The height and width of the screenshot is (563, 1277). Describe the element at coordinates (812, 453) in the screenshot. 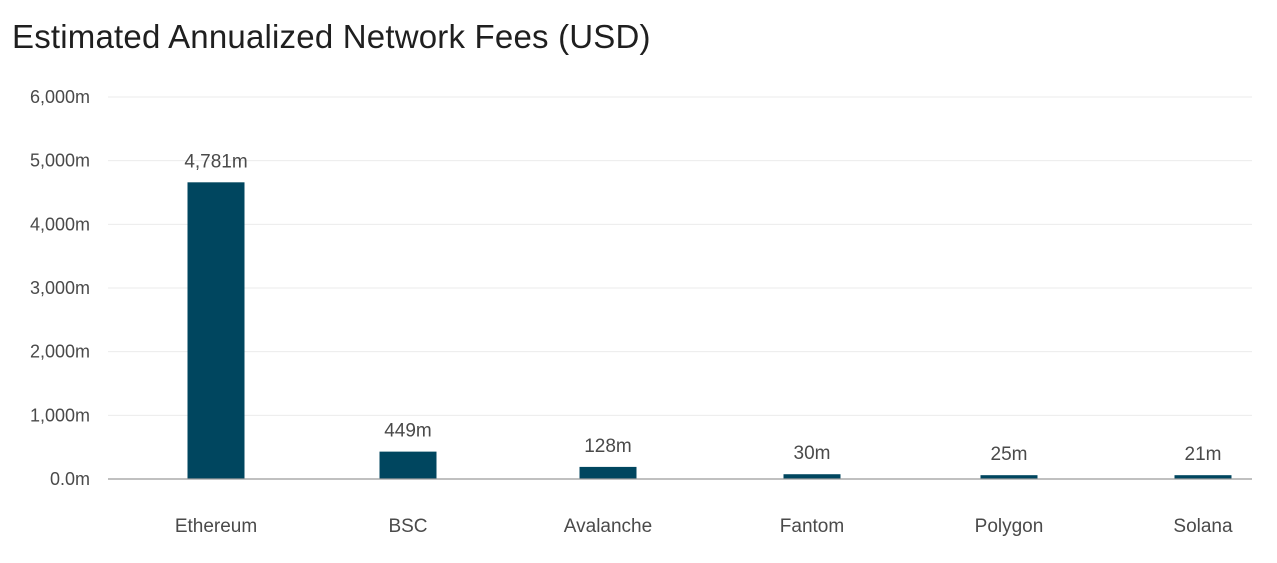

I see `data-label: 30m` at that location.